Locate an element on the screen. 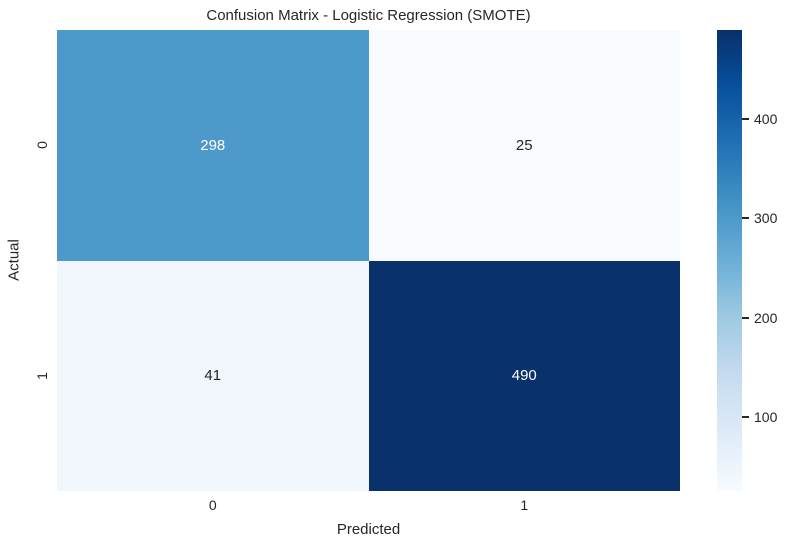  colorbar: 100 200 300 400 is located at coordinates (752, 260).